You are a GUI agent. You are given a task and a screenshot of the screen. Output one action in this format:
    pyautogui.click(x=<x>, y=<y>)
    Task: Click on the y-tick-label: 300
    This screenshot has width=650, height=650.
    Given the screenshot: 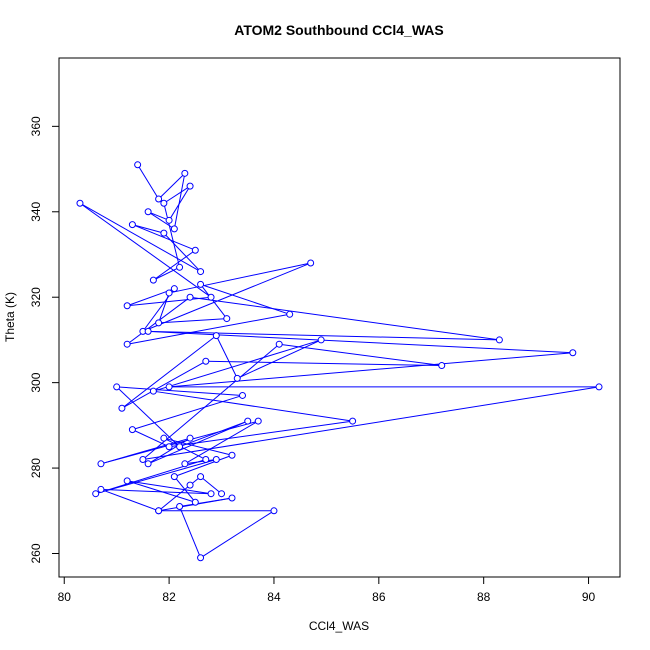 What is the action you would take?
    pyautogui.click(x=36, y=382)
    